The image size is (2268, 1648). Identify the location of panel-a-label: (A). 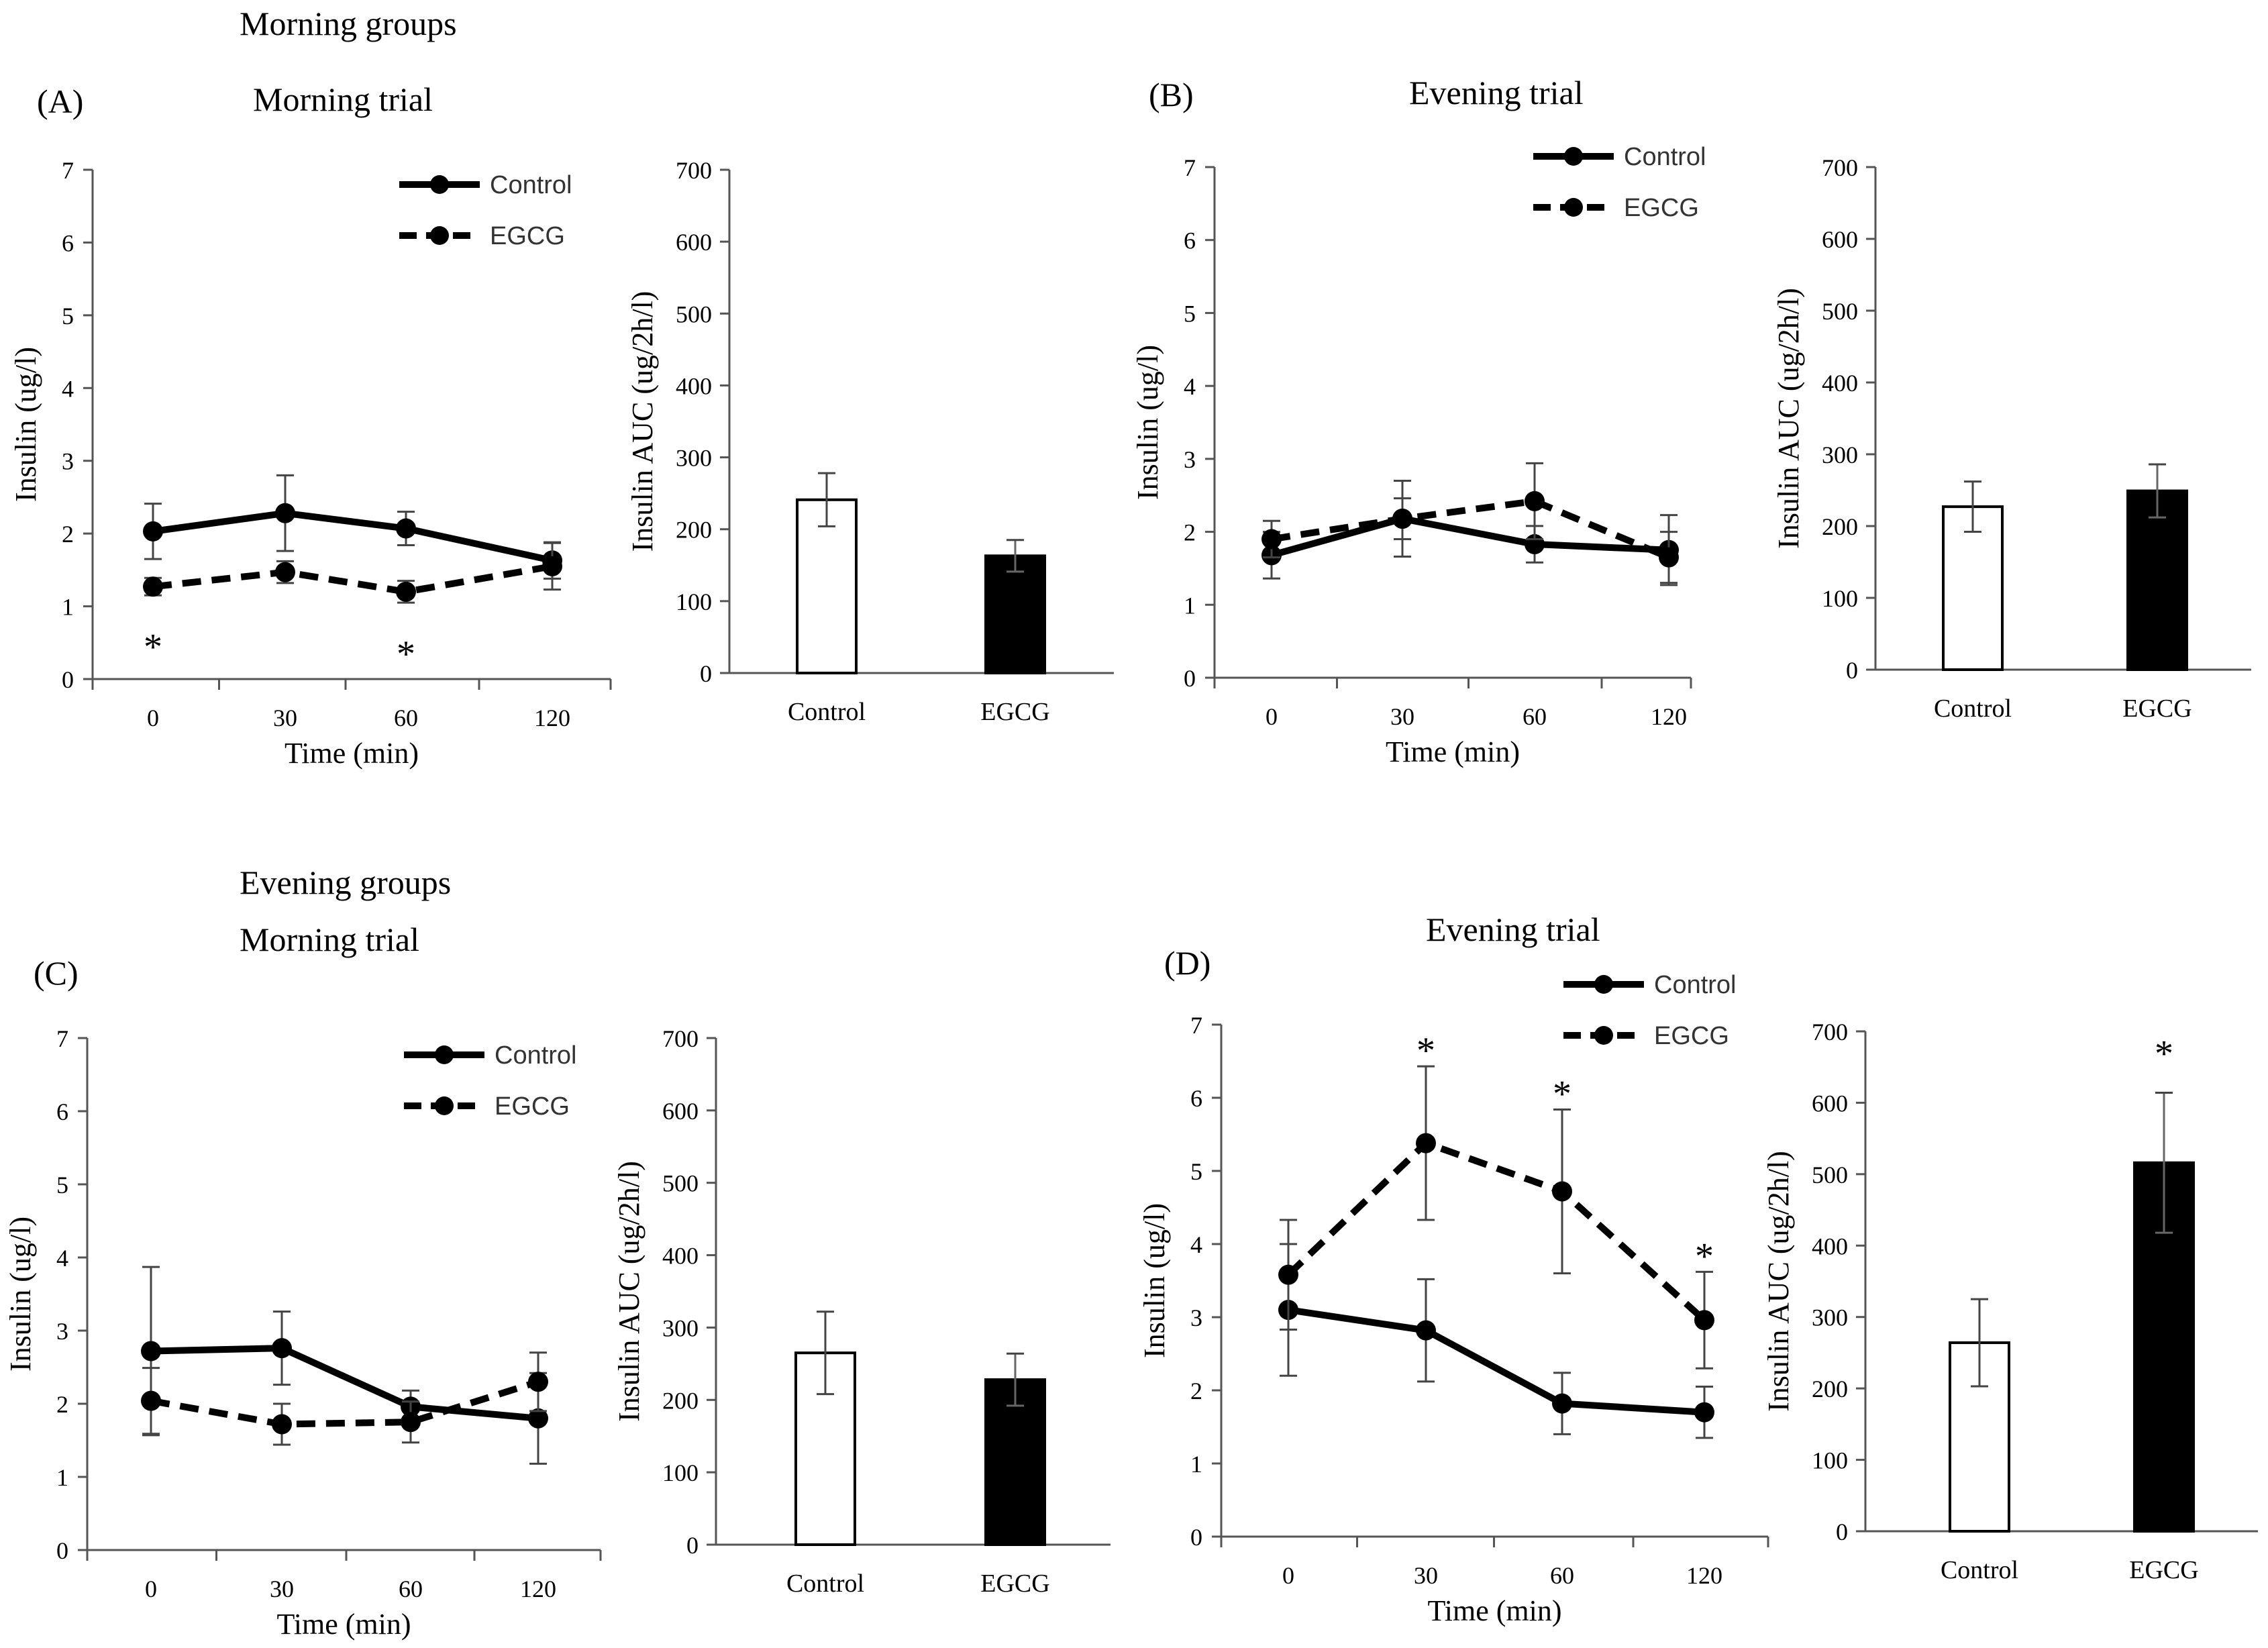
(60, 101).